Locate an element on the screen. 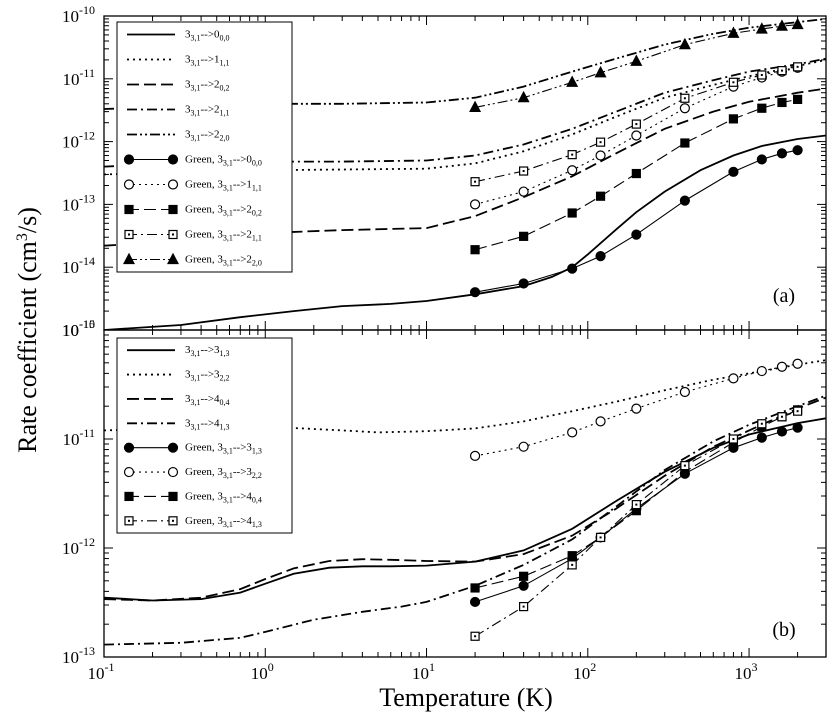 This screenshot has width=830, height=720. data-point-b-7-9-center is located at coordinates (797, 411).